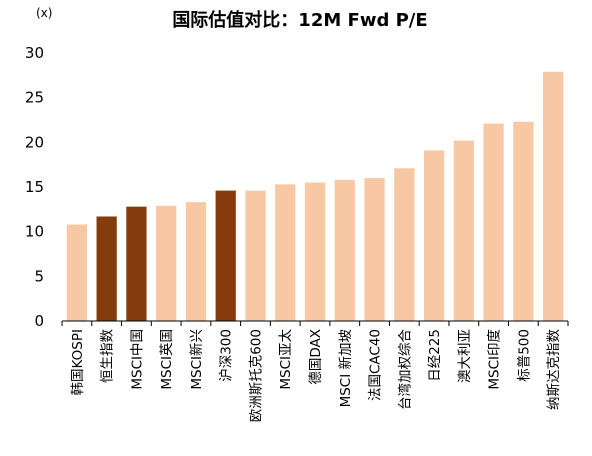 The width and height of the screenshot is (592, 456). I want to click on x-category-label: 标普500, so click(524, 355).